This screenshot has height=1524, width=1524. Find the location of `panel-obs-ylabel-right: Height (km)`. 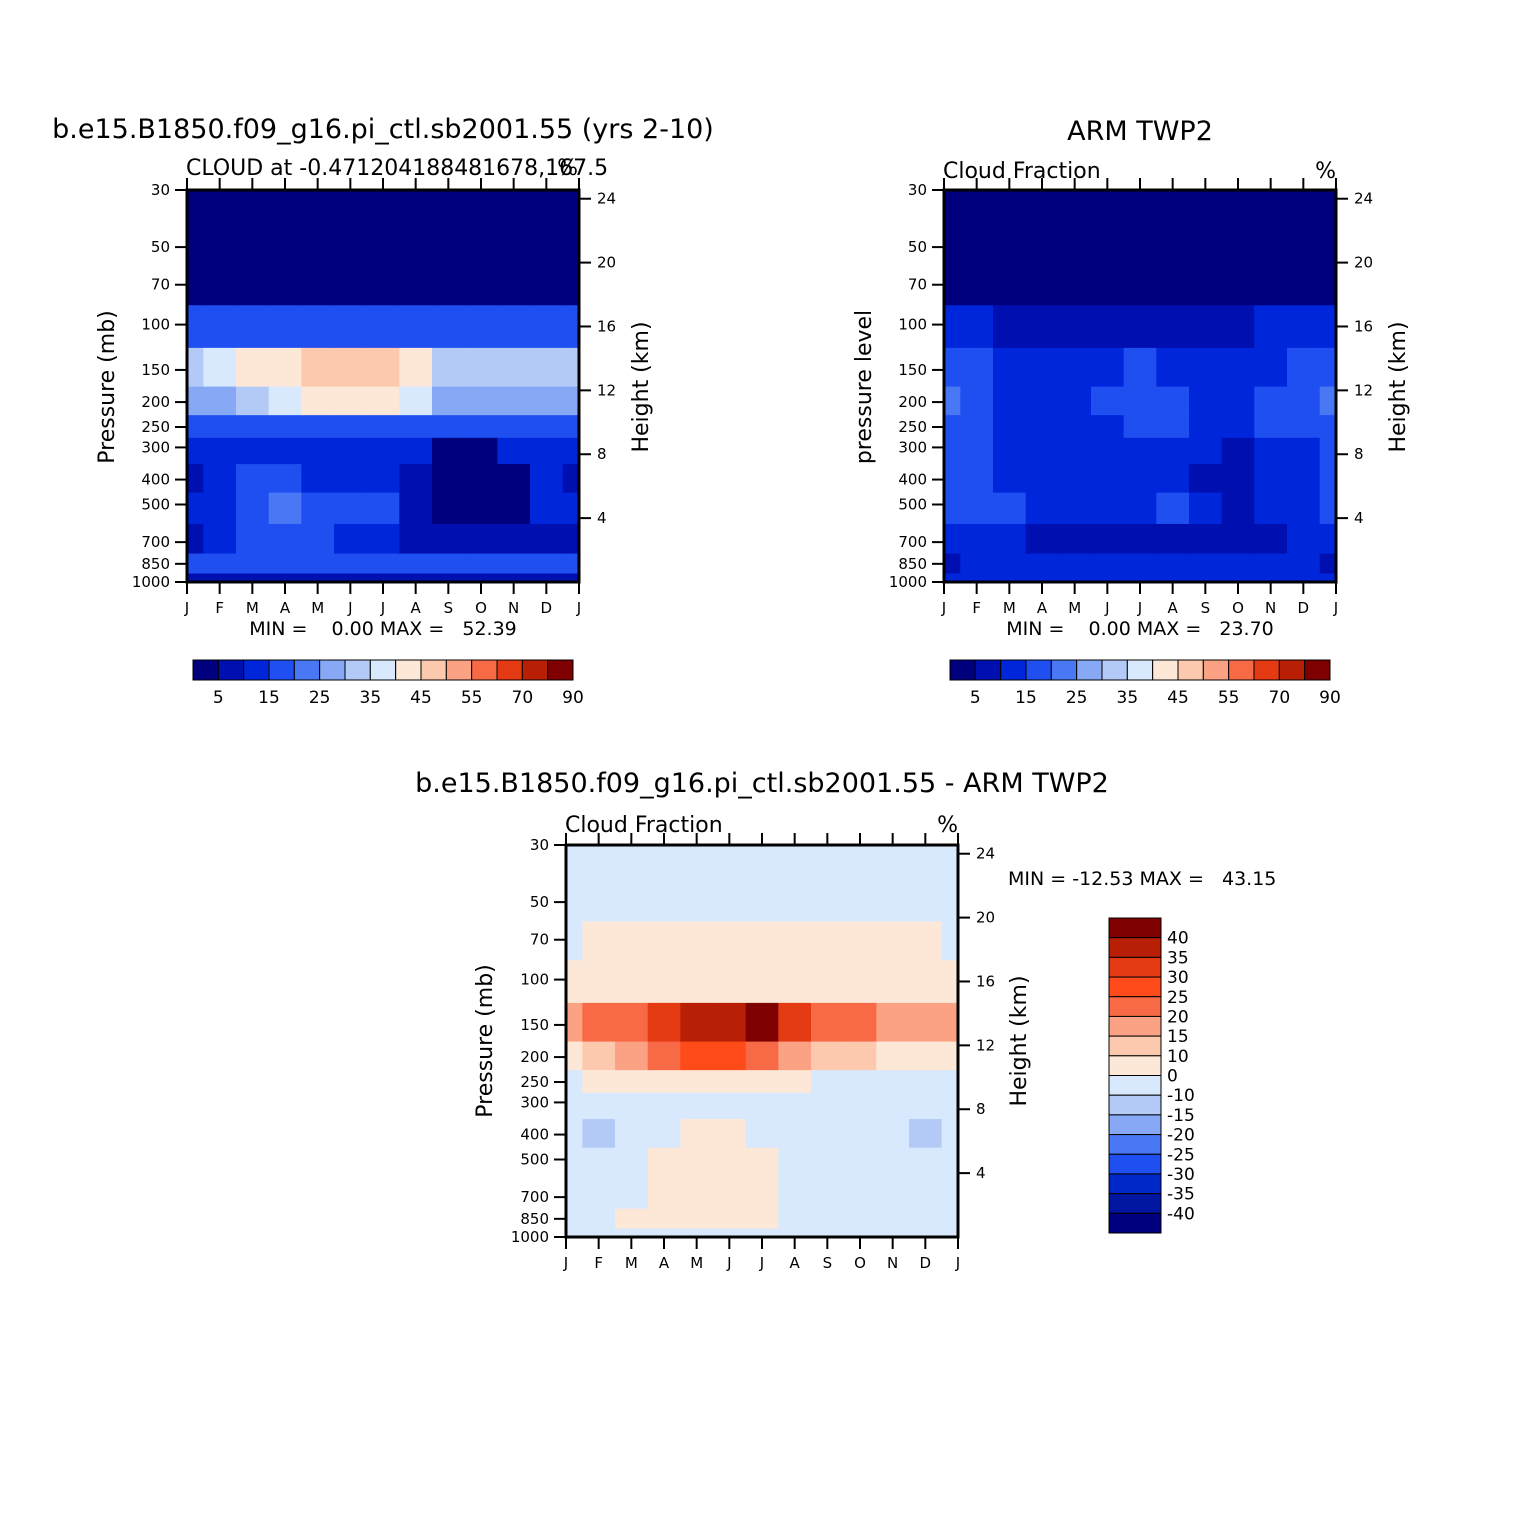

panel-obs-ylabel-right: Height (km) is located at coordinates (1398, 386).